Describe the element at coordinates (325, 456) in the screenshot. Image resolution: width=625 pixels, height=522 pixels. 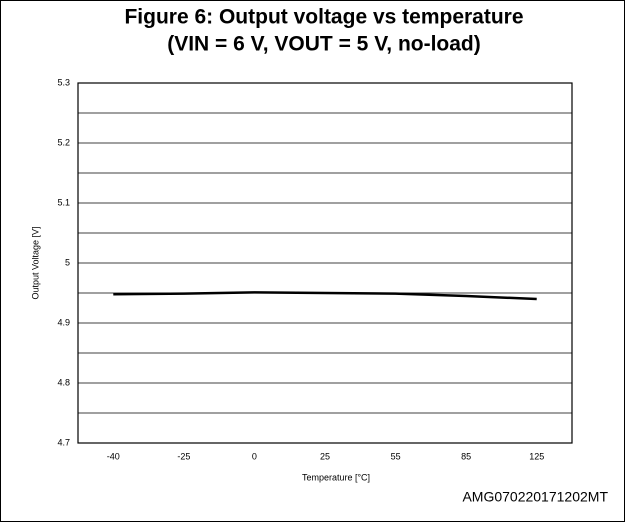
I see `x-tick-label: 25` at that location.